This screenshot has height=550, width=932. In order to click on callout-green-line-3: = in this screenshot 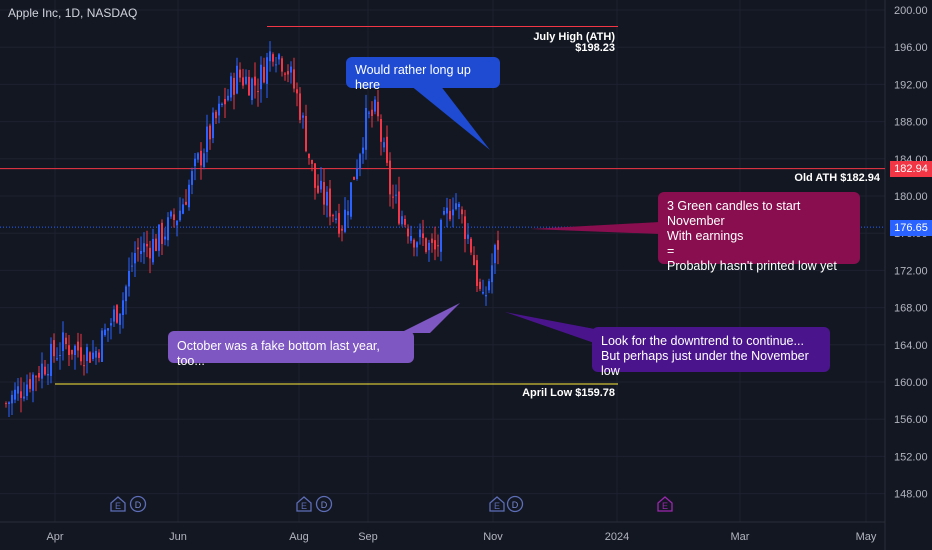, I will do `click(671, 251)`.